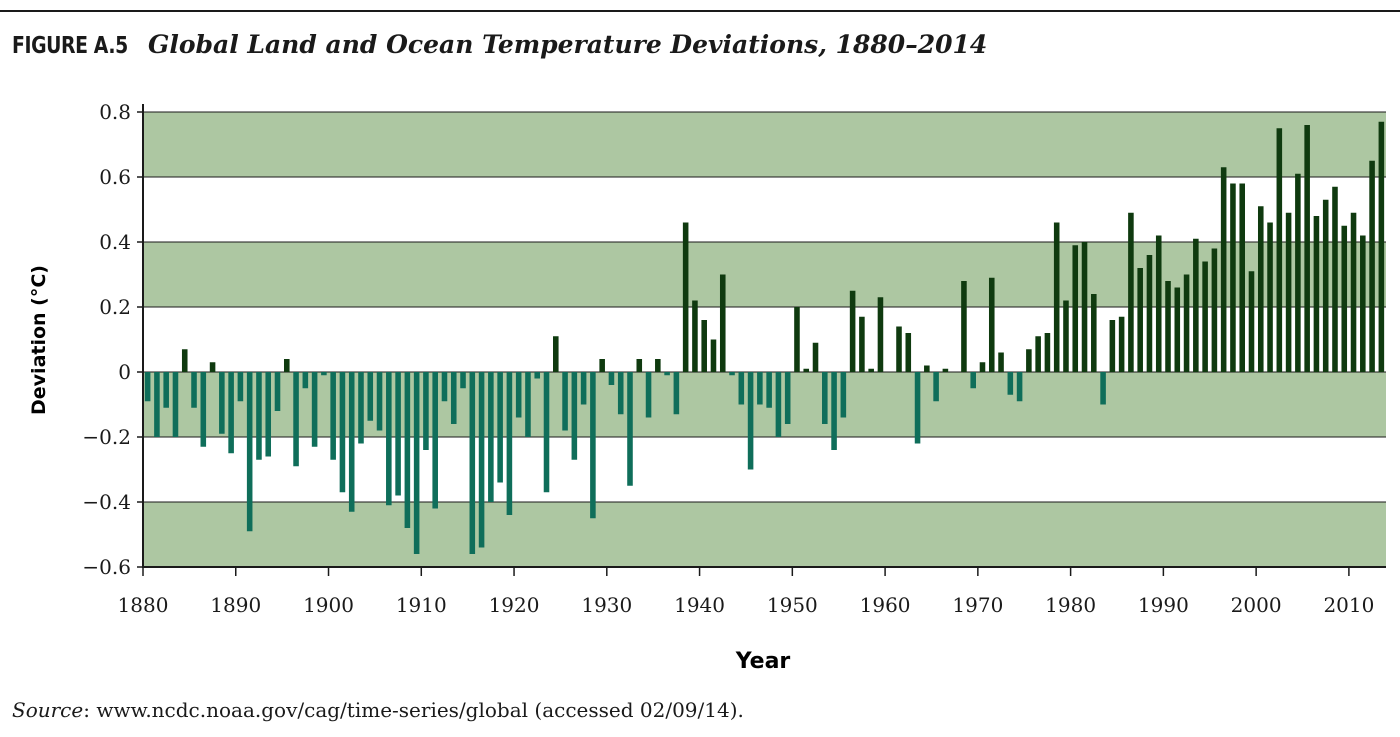 Image resolution: width=1400 pixels, height=737 pixels. I want to click on bar-1968, so click(964, 326).